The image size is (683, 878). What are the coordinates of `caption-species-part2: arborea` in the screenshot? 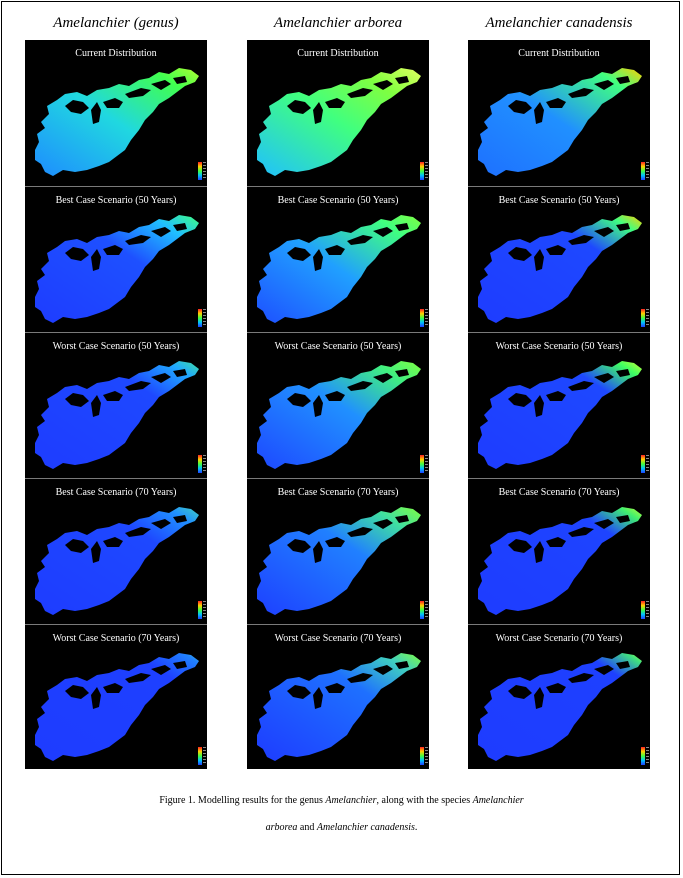 It's located at (281, 827).